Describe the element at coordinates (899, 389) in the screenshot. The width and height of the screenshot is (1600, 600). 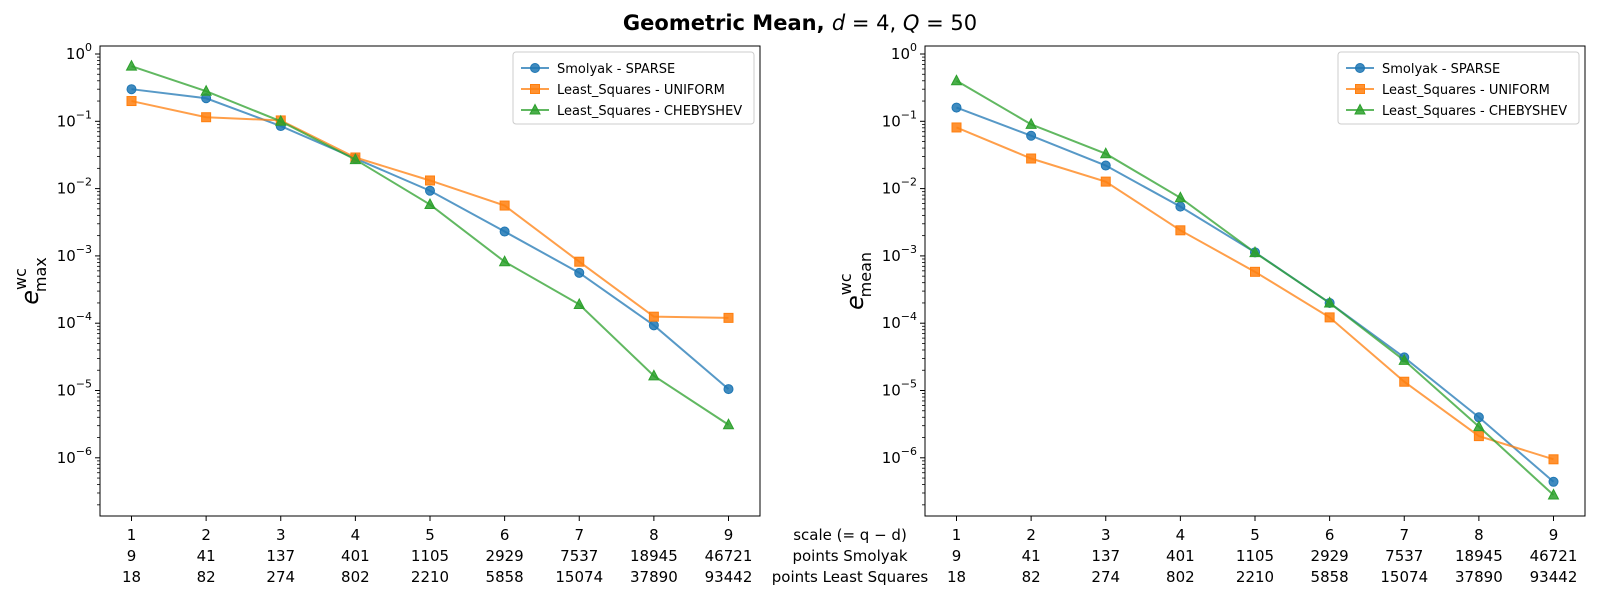
I see `y-tick-label: 10⁻⁵` at that location.